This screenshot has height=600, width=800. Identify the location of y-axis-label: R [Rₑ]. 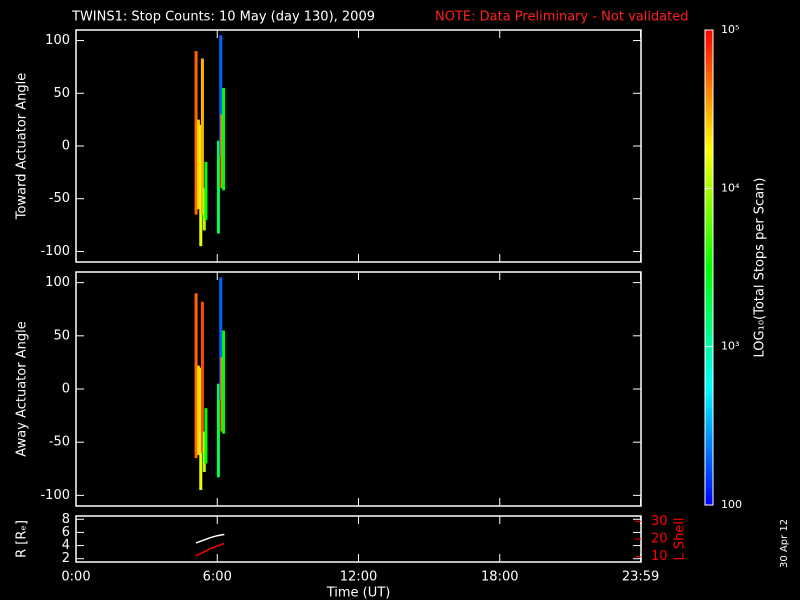
(22, 539).